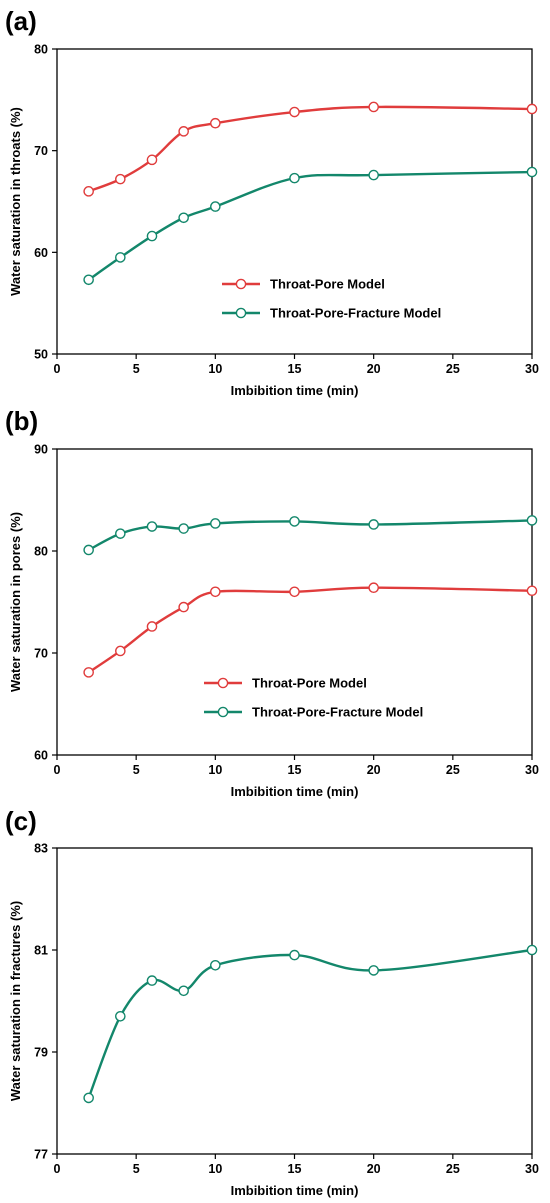 This screenshot has height=1203, width=550. What do you see at coordinates (15, 201) in the screenshot?
I see `y-axis-title: Water saturation in throats (%)` at bounding box center [15, 201].